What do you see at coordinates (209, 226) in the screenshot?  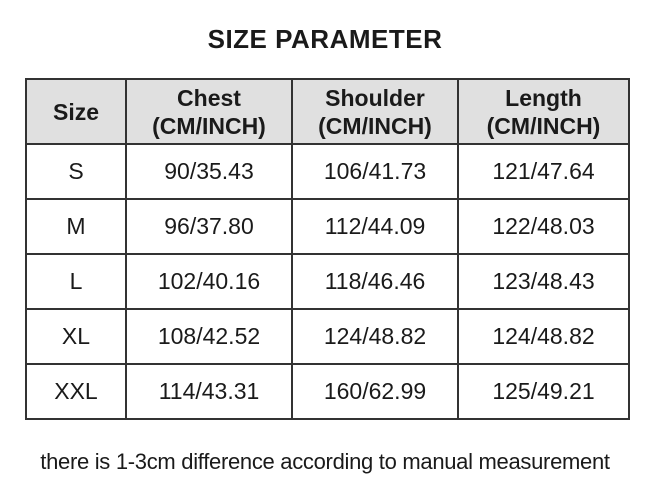 I see `cell-chest: 96/37.80` at bounding box center [209, 226].